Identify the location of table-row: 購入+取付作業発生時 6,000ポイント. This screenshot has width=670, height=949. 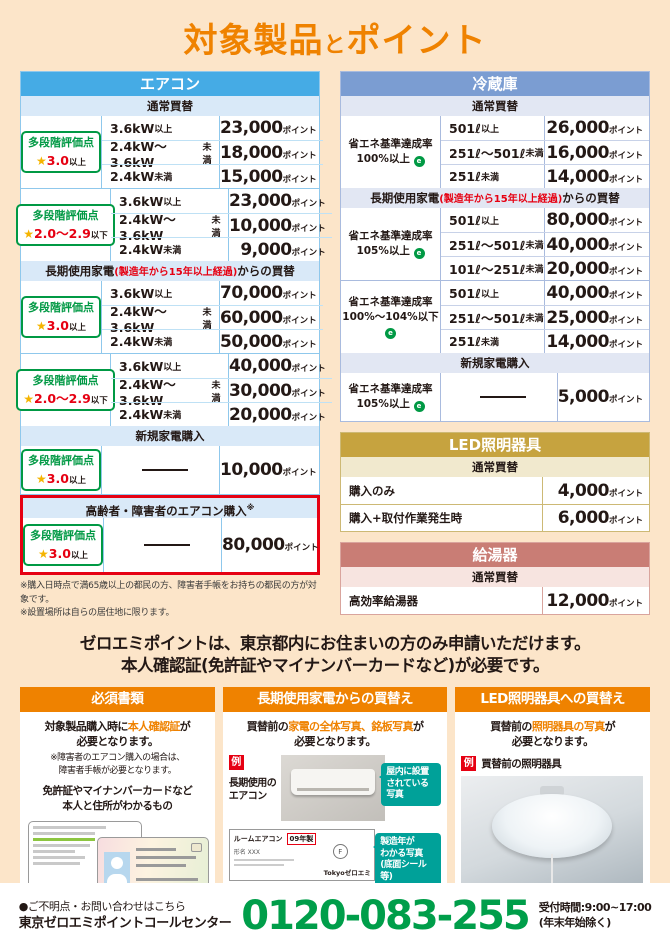
(495, 517).